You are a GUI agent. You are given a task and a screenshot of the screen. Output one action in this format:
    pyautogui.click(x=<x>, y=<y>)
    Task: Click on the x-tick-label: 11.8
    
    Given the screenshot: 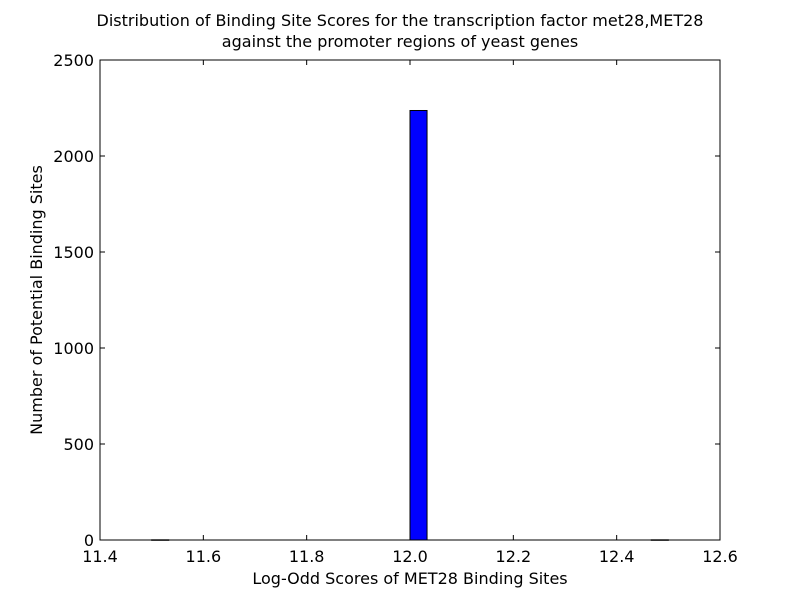 What is the action you would take?
    pyautogui.click(x=307, y=556)
    